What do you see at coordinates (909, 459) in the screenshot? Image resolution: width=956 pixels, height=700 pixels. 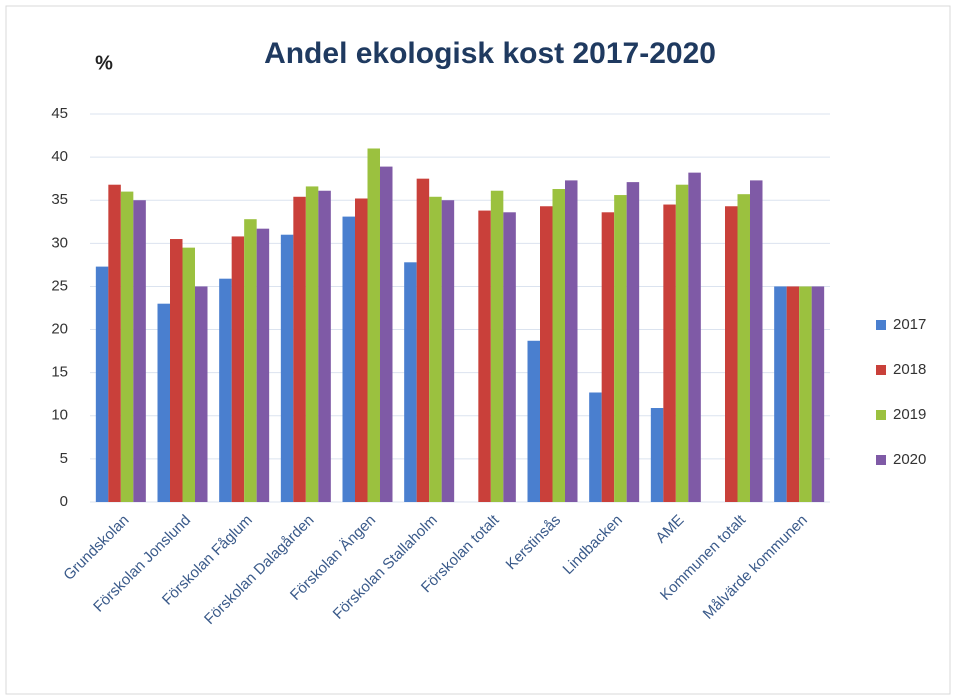 I see `legend-label: 2020` at bounding box center [909, 459].